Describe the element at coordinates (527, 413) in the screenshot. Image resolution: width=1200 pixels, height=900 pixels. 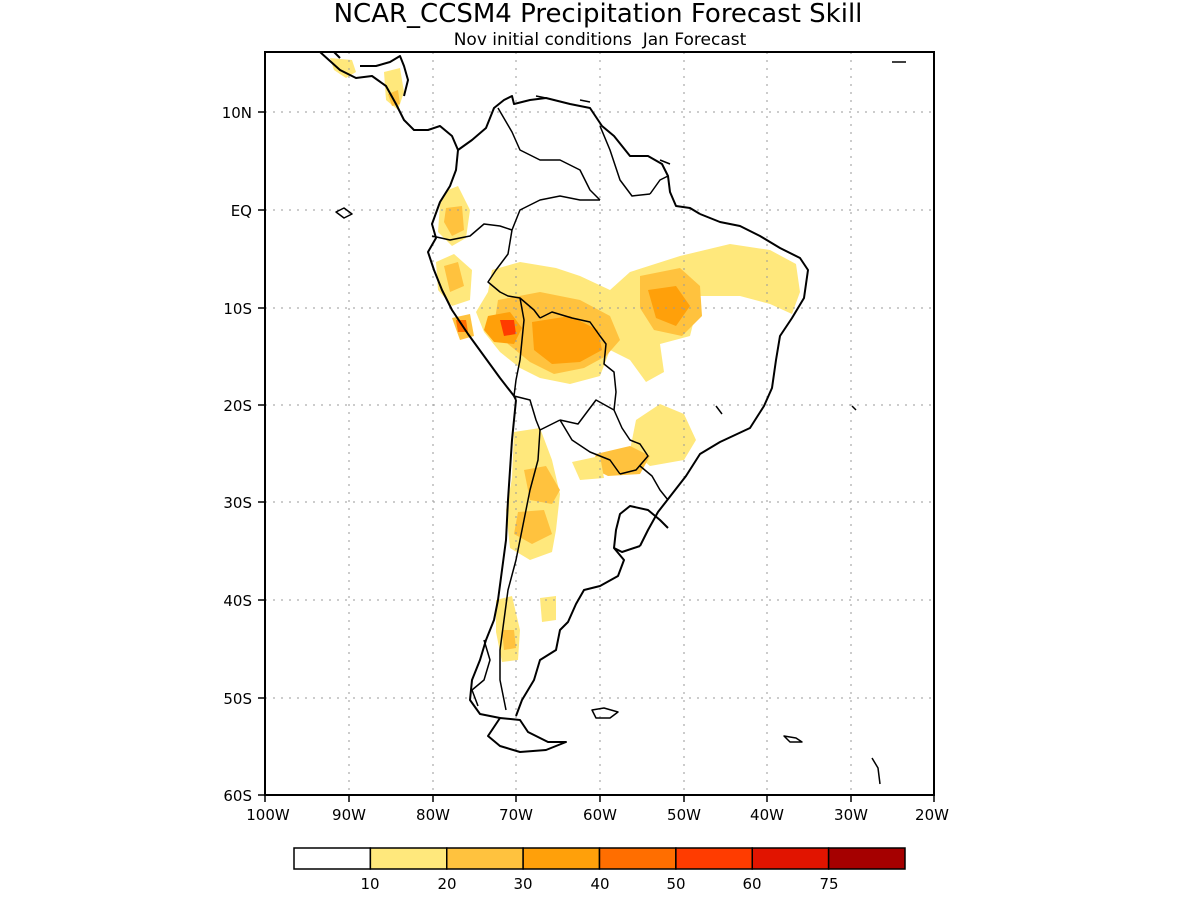
I see `border-bolivia-chile` at that location.